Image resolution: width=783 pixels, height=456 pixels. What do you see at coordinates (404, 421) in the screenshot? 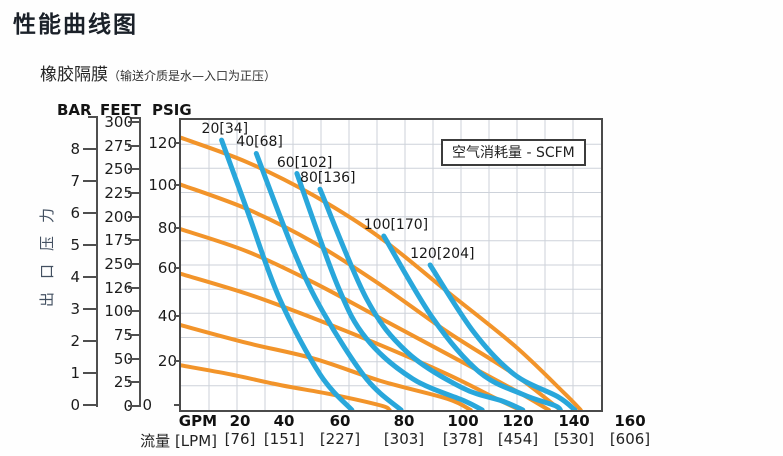
I see `gpm-tick-label: 80` at bounding box center [404, 421].